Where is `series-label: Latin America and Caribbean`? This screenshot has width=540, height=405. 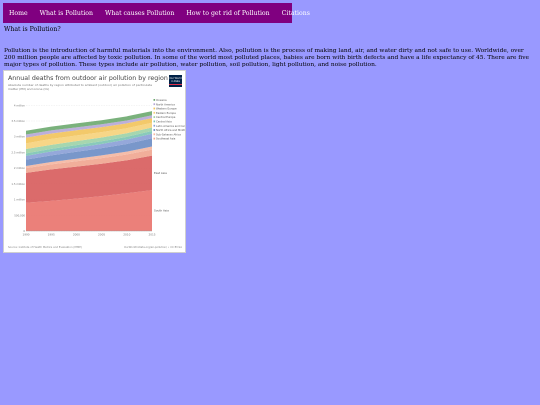
series-label: Latin America and Caribbean is located at coordinates (170, 126).